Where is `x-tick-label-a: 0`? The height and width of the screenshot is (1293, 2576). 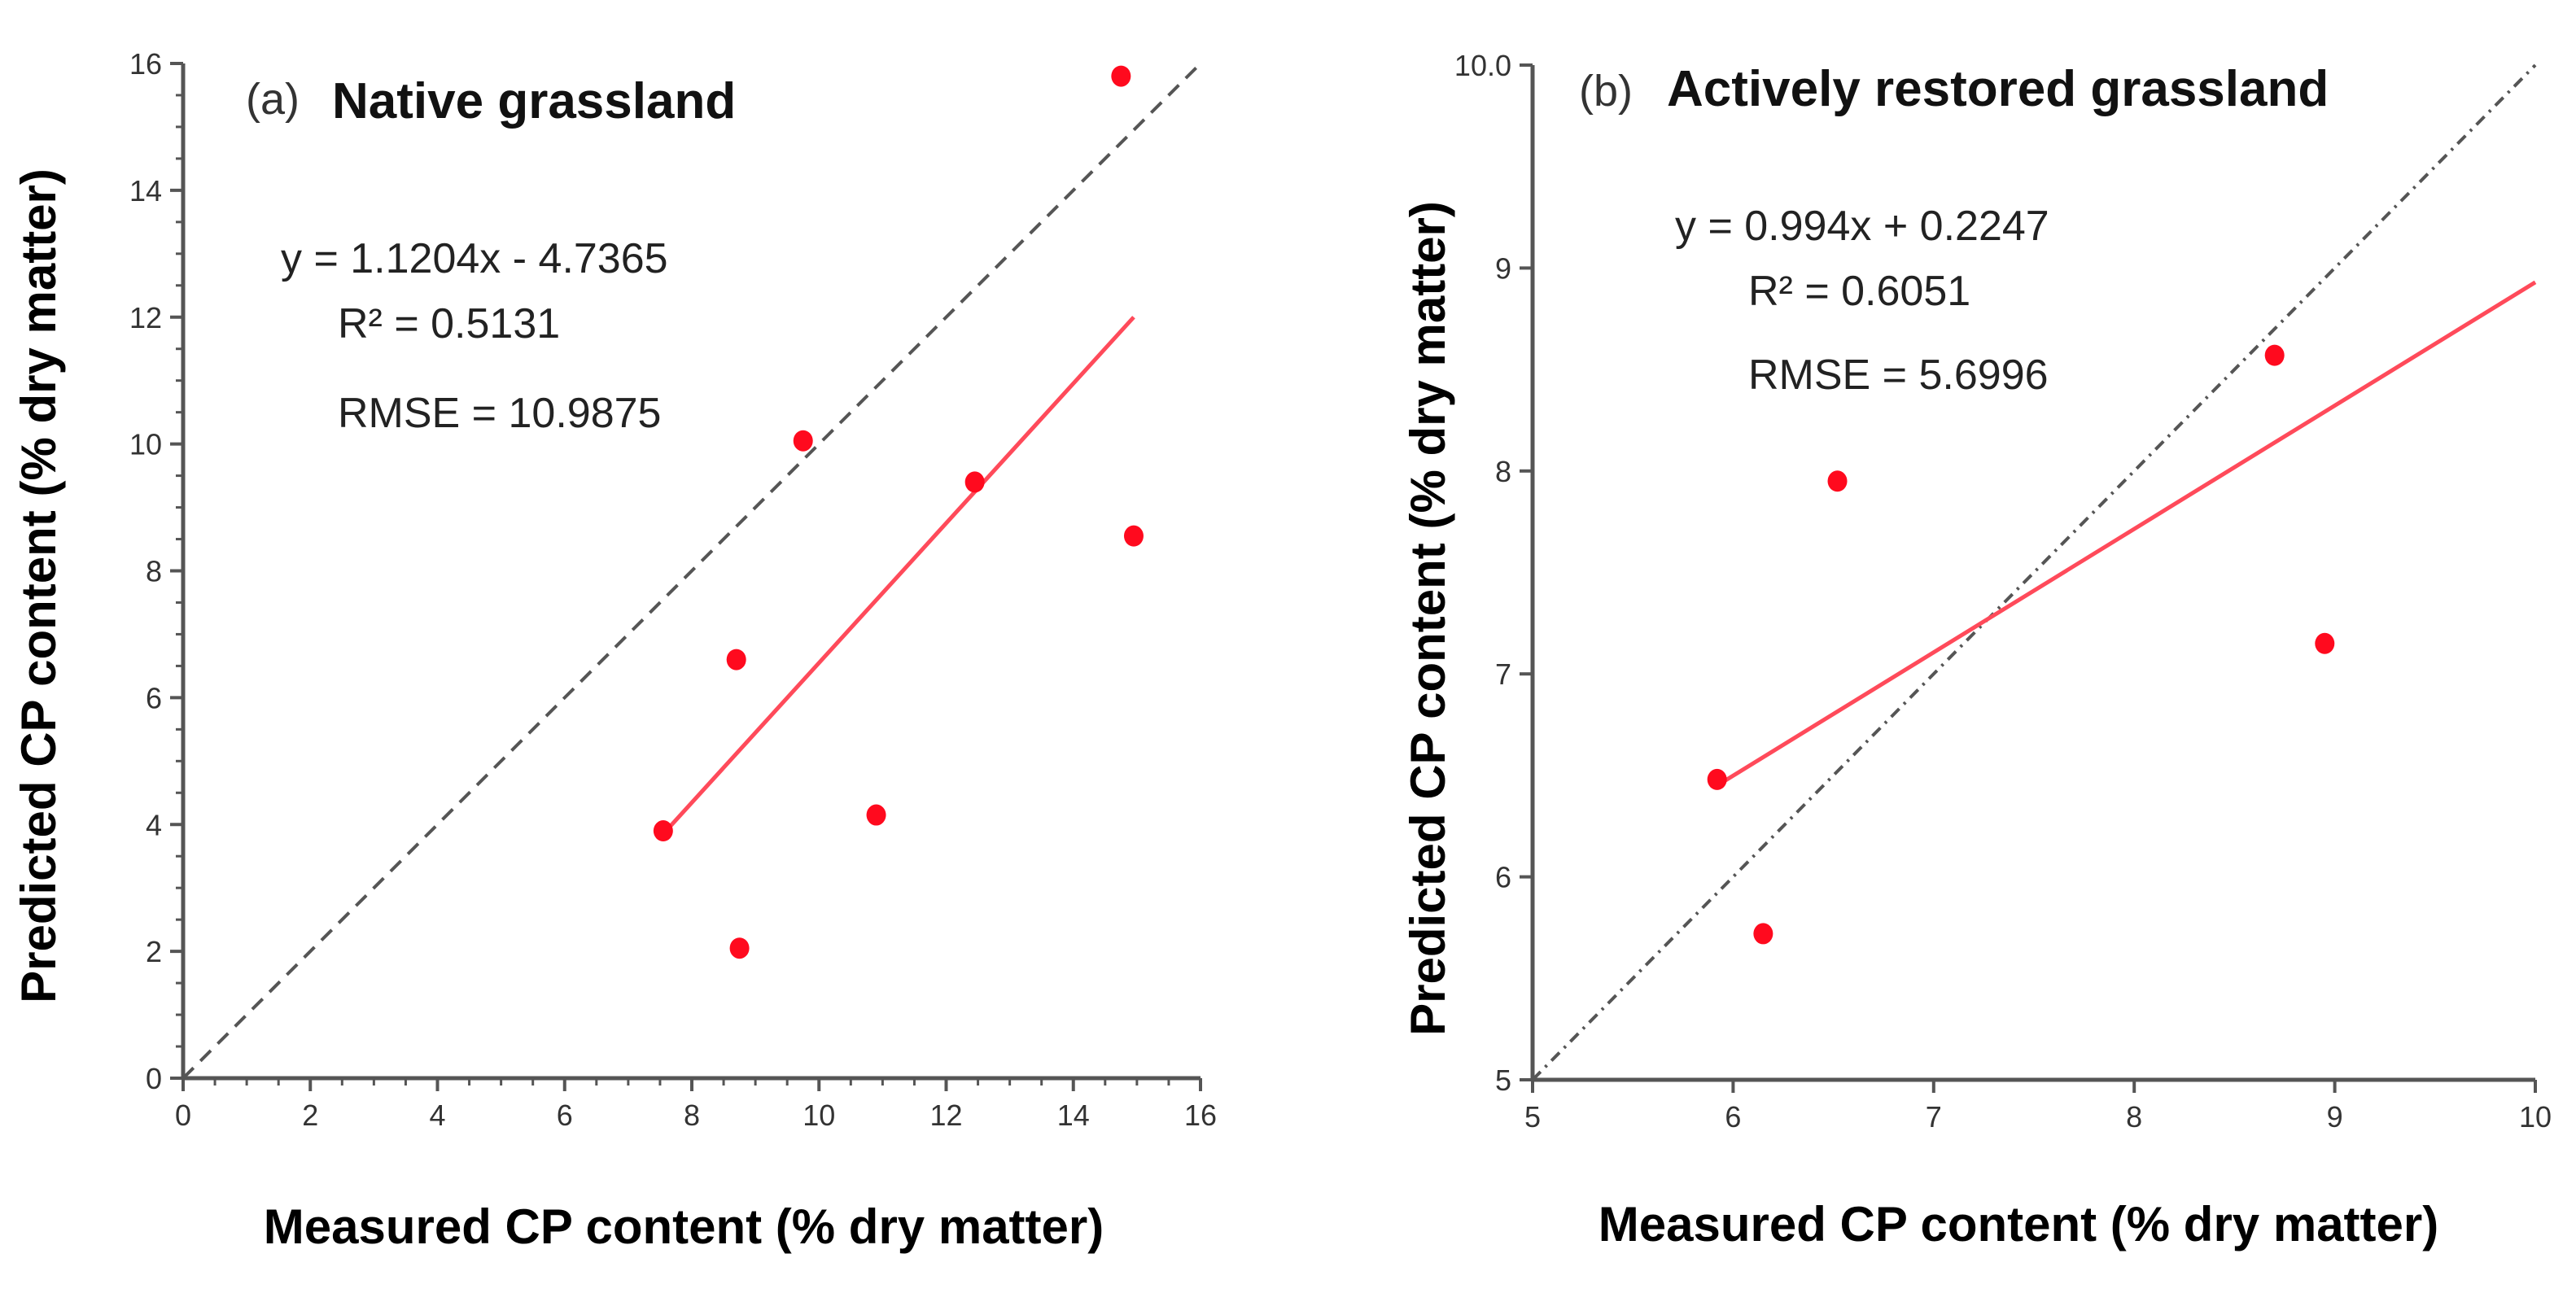
x-tick-label-a: 0 is located at coordinates (183, 1115).